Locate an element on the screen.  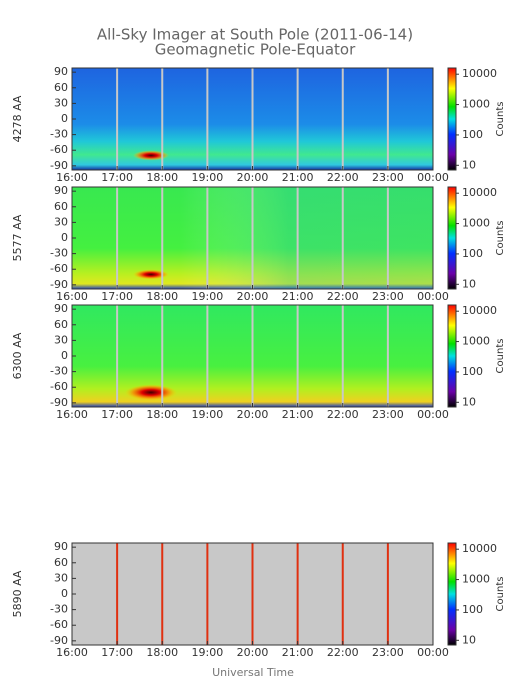
subtitle: Geomagnetic Pole-Equator is located at coordinates (255, 50).